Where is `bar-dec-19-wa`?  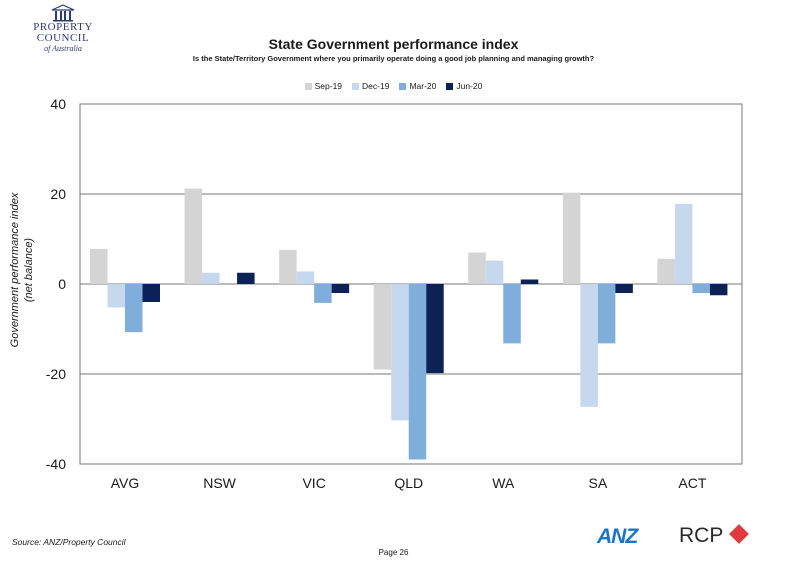 bar-dec-19-wa is located at coordinates (494, 272).